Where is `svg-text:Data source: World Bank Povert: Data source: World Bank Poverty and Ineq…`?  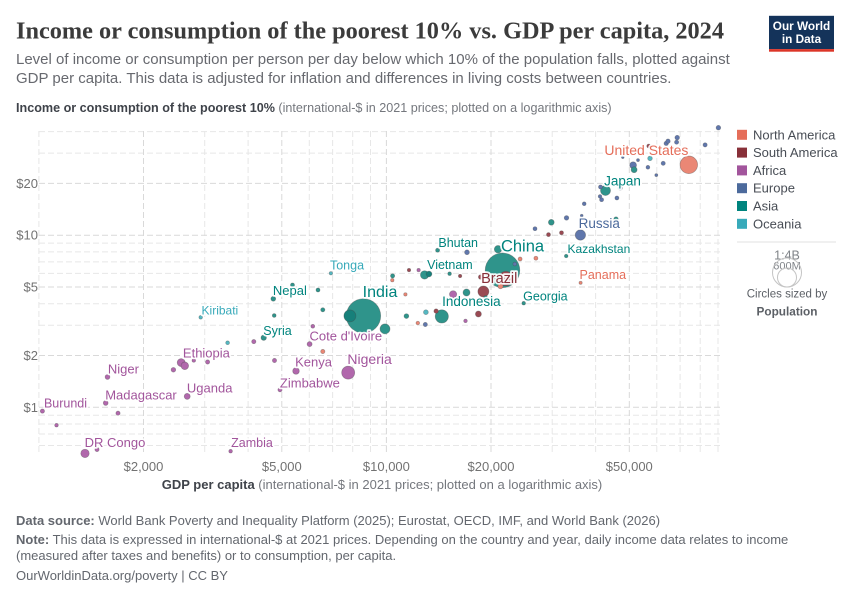 svg-text:Data source: World Bank Povert: Data source: World Bank Poverty and Ineq… is located at coordinates (338, 520).